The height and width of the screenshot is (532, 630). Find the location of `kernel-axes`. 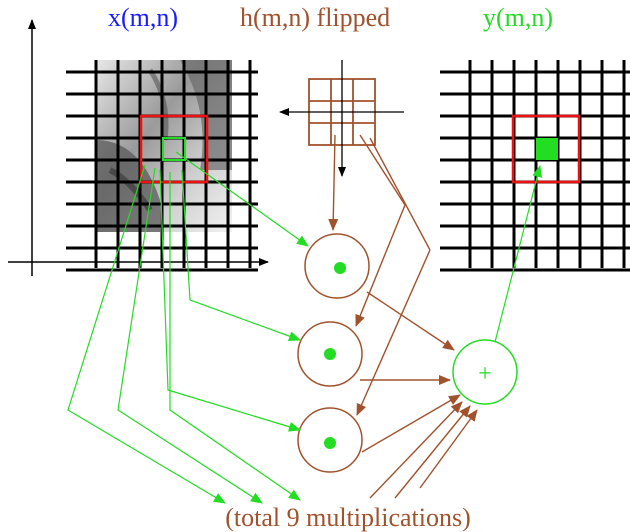

kernel-axes is located at coordinates (341, 118).